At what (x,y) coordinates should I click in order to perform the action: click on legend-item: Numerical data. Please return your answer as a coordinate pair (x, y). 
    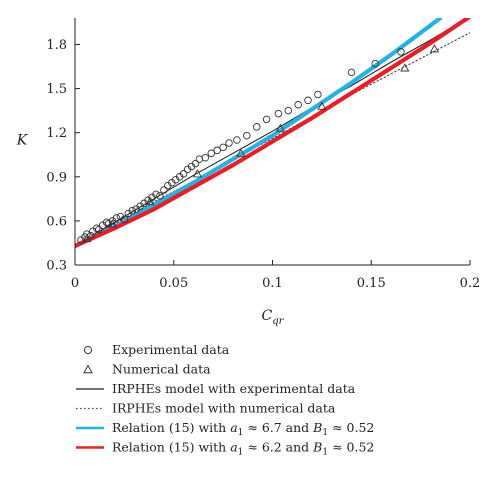
    Looking at the image, I should click on (147, 369).